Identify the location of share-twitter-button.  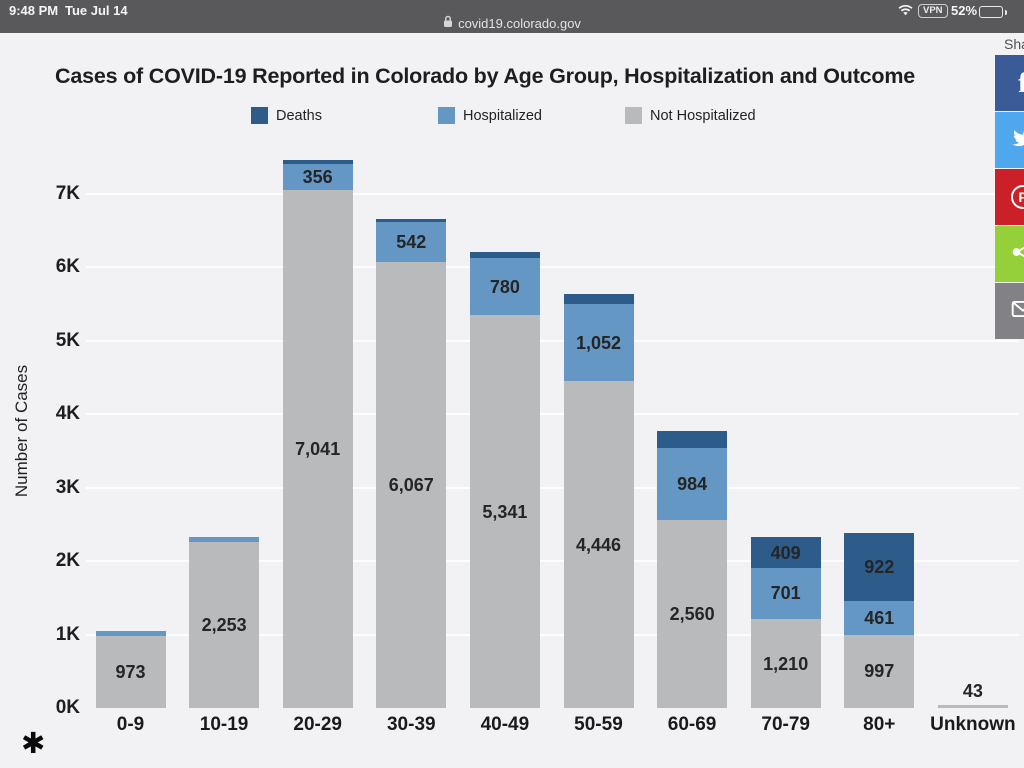
(1009, 140).